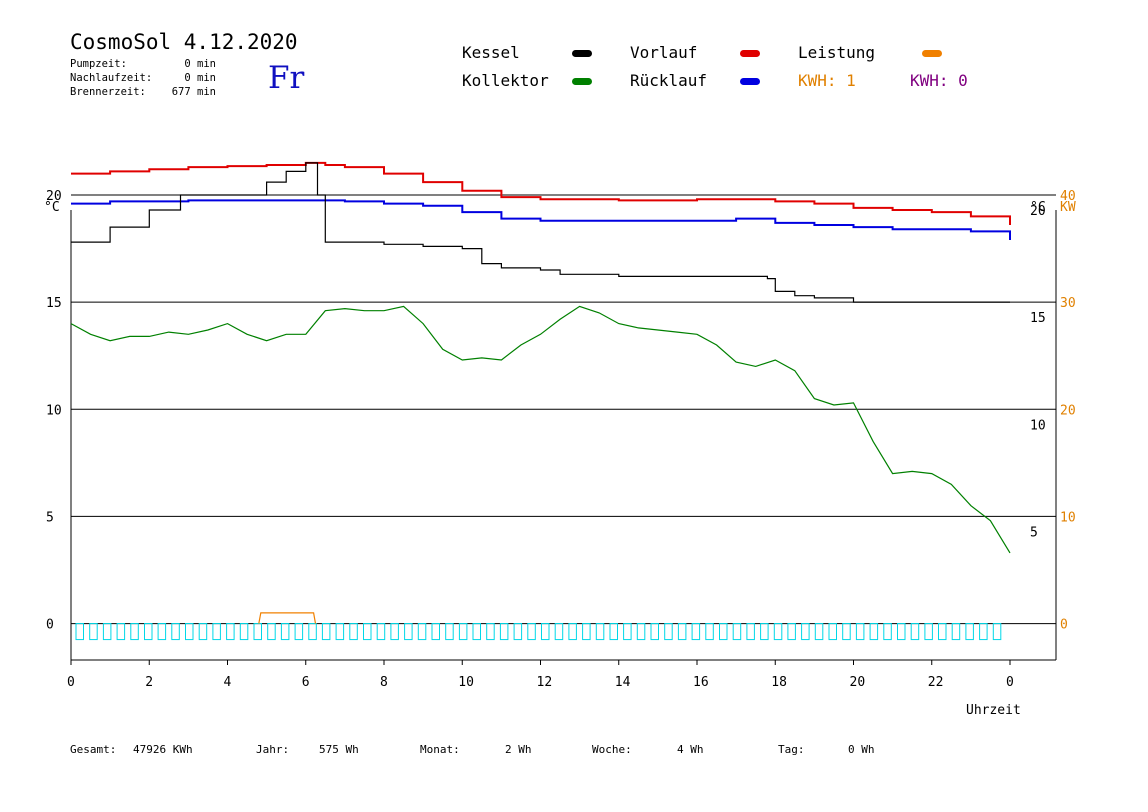 This screenshot has height=812, width=1148. I want to click on y-left-tick-label: 15, so click(54, 303).